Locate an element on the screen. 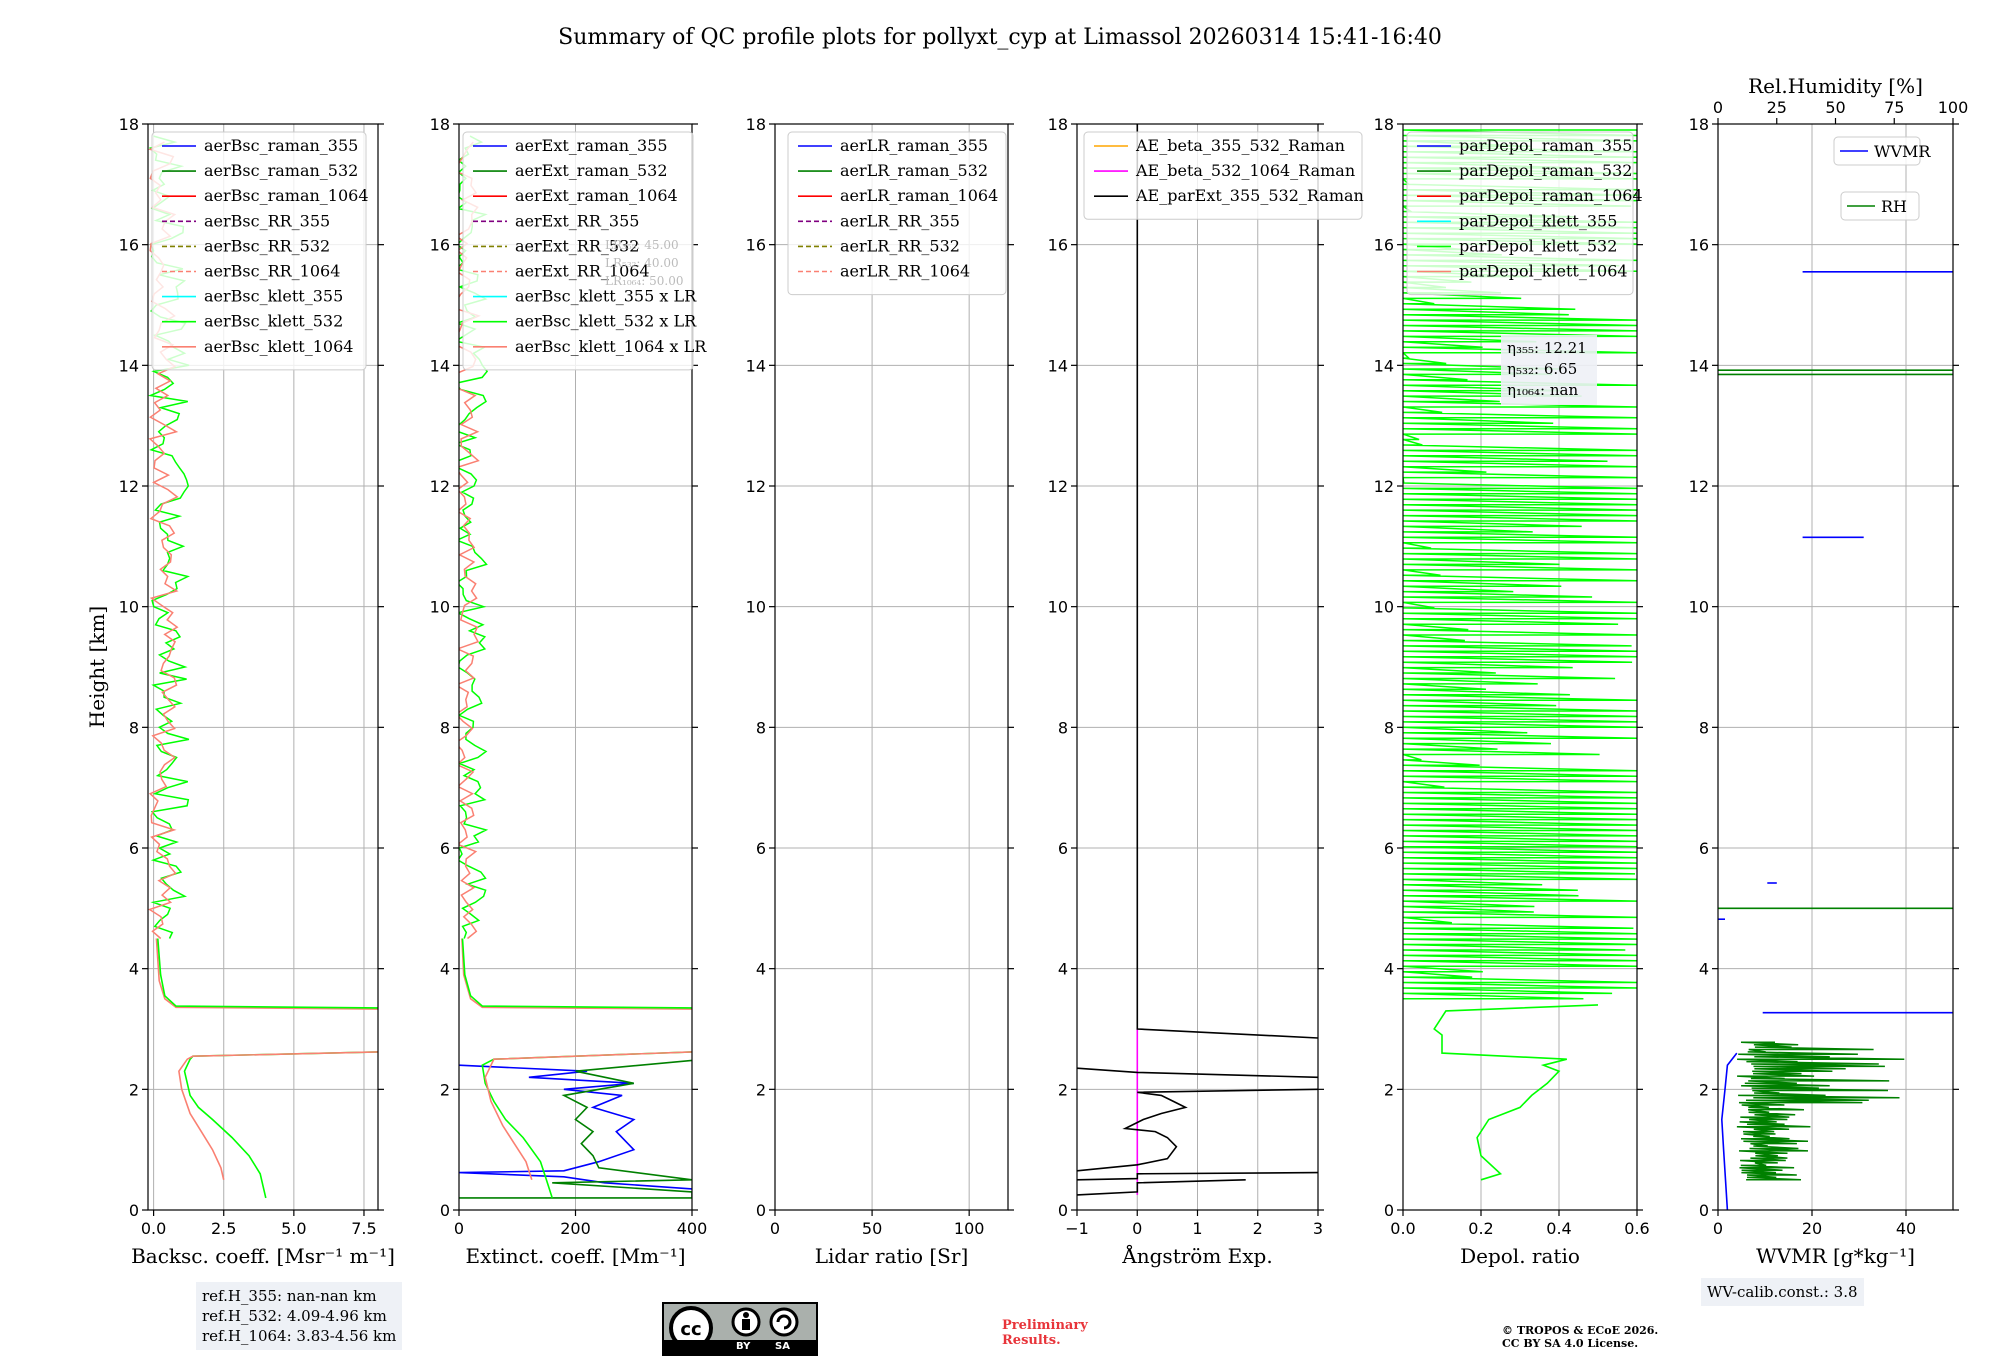 The height and width of the screenshot is (1360, 2000). legend-label: parDepol_raman_1064 is located at coordinates (1551, 195).